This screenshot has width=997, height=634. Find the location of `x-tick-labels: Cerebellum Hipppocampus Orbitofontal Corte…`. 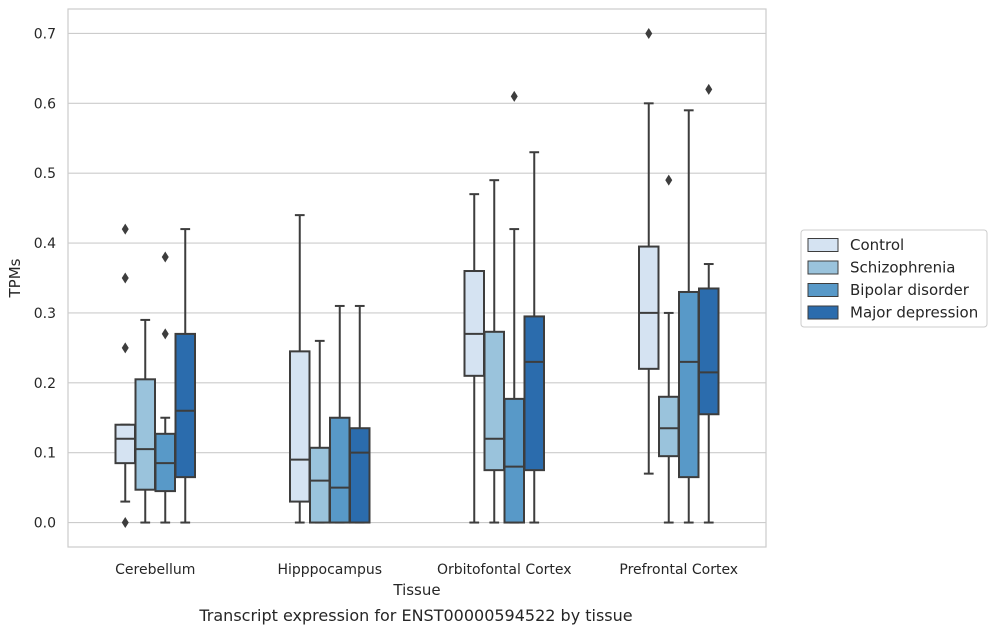

x-tick-labels: Cerebellum Hipppocampus Orbitofontal Corte… is located at coordinates (426, 570).